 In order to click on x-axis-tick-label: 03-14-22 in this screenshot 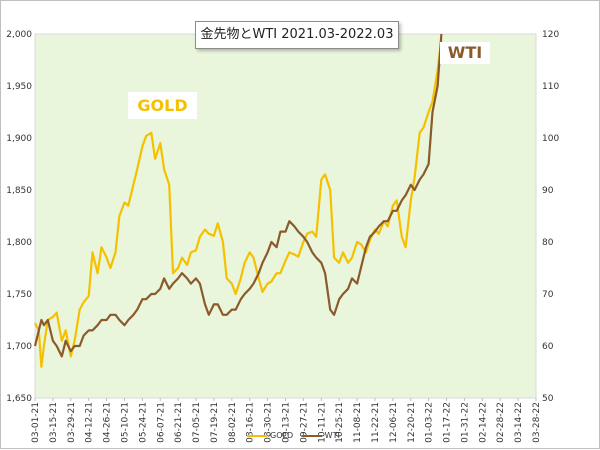, I will do `click(519, 422)`.